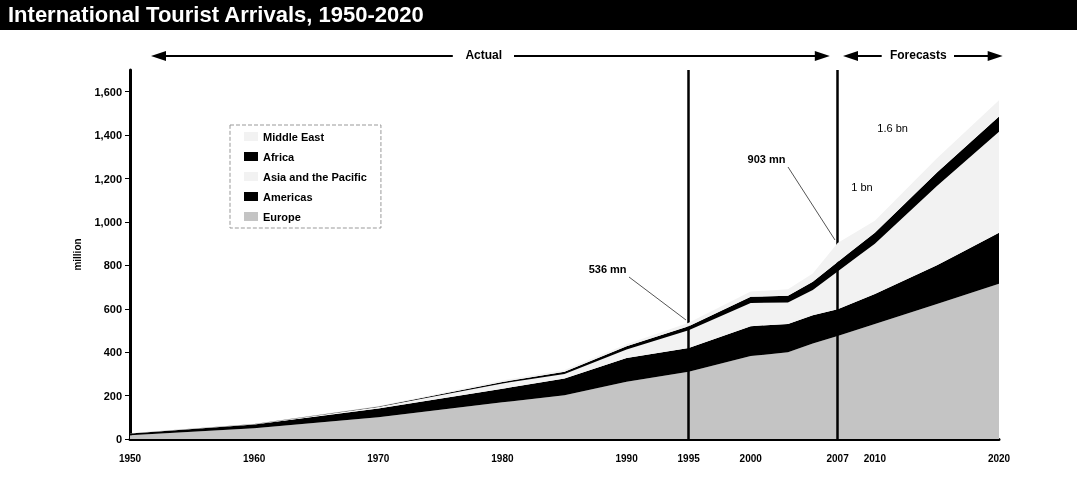 The height and width of the screenshot is (489, 1077). I want to click on annotation: 536 mn, so click(607, 268).